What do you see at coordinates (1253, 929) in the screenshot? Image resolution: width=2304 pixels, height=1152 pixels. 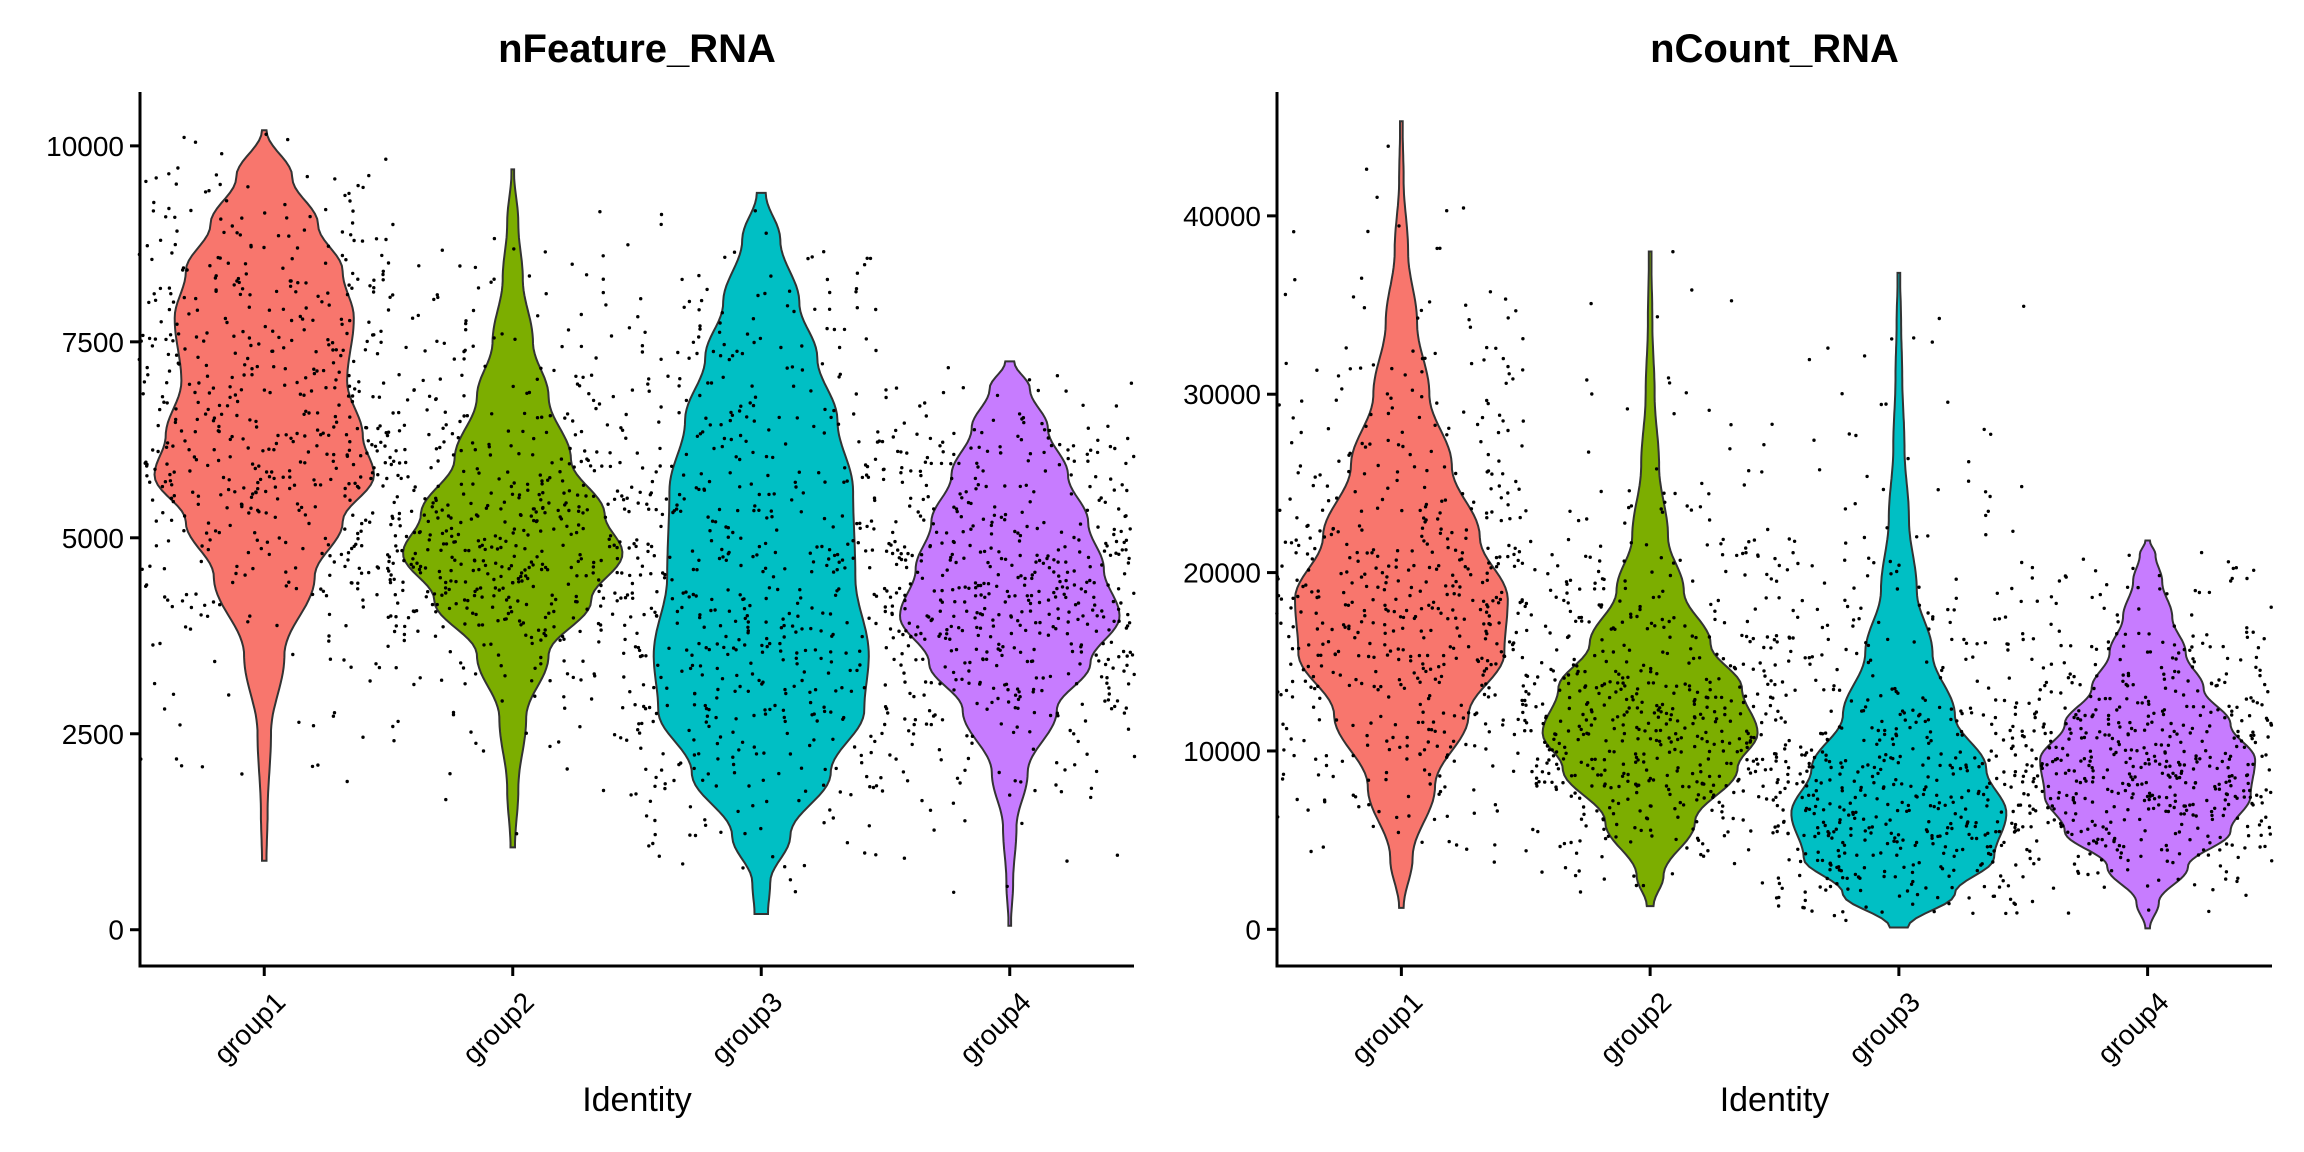 I see `y-tick-label: 0` at bounding box center [1253, 929].